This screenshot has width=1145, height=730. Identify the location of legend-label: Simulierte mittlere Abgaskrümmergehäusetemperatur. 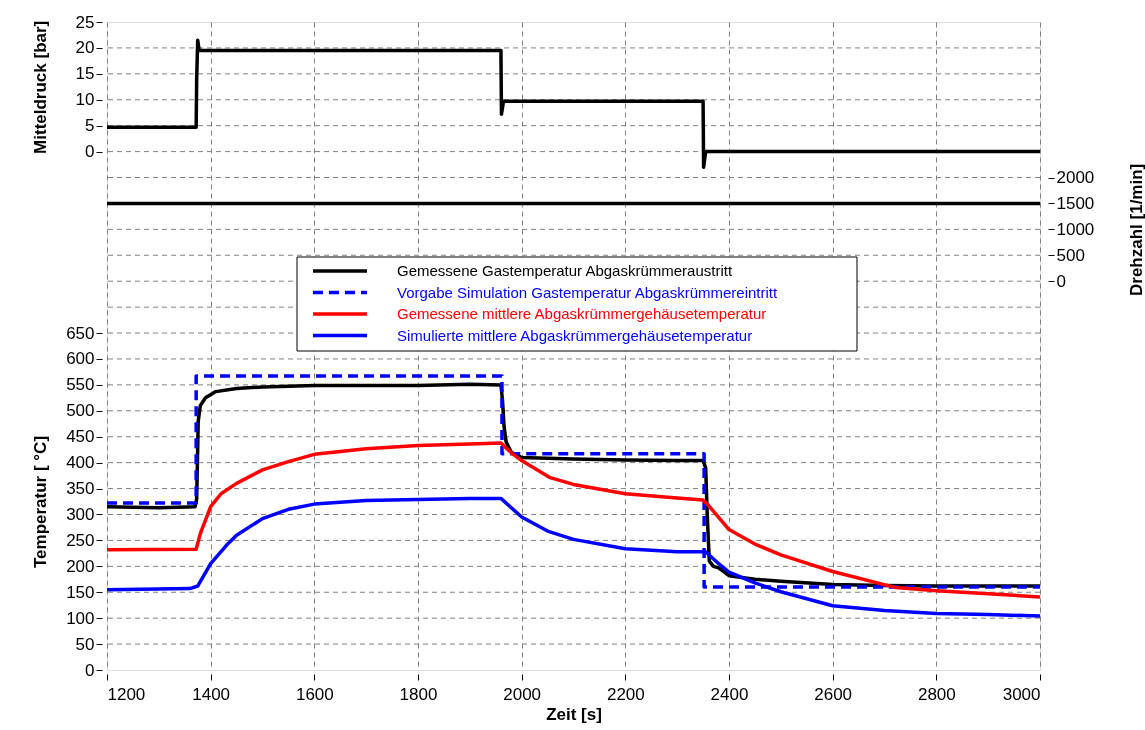
(575, 335).